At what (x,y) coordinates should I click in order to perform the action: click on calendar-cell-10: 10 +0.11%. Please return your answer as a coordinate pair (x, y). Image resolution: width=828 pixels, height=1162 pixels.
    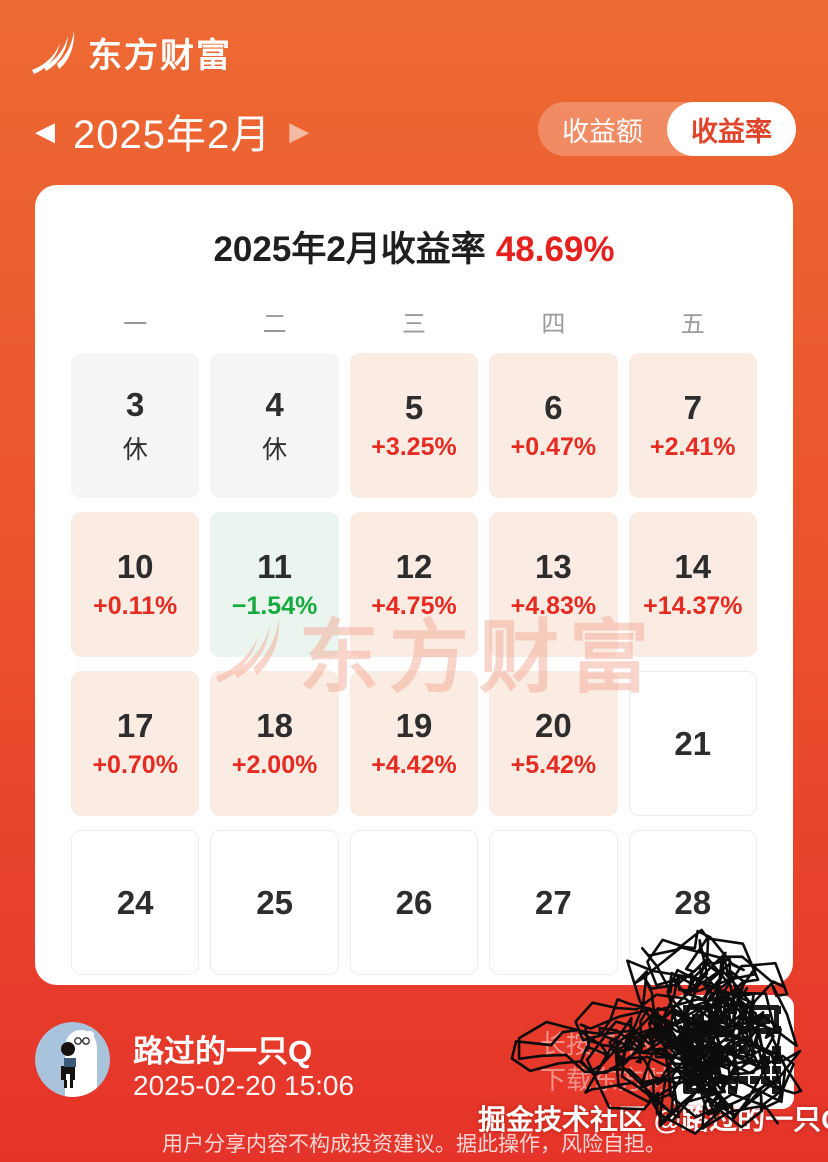
    Looking at the image, I should click on (135, 584).